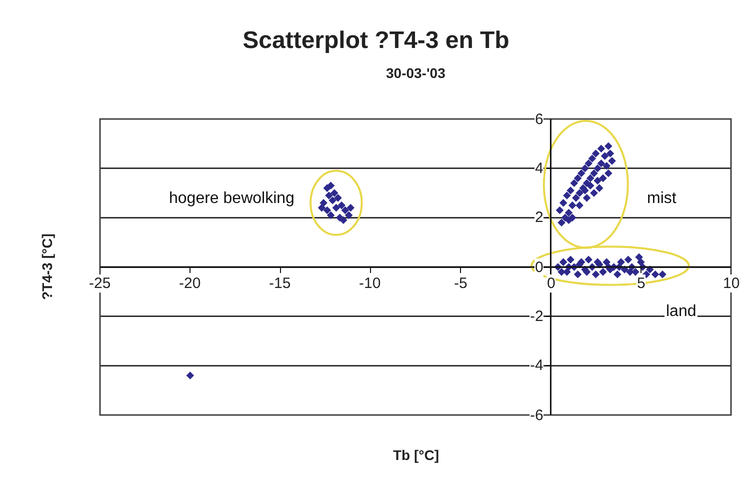 The image size is (752, 481). What do you see at coordinates (662, 198) in the screenshot?
I see `annotation: mist` at bounding box center [662, 198].